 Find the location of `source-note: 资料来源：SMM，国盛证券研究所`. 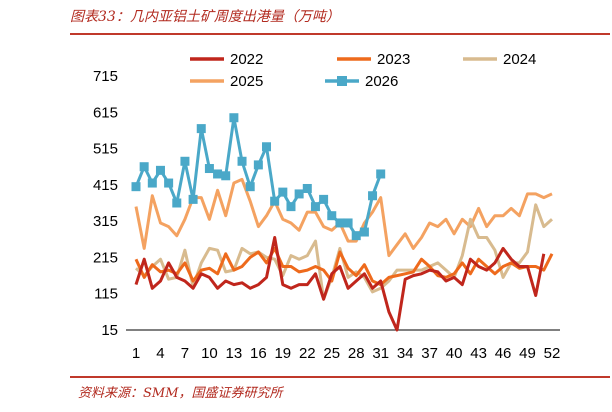

source-note: 资料来源：SMM，国盛证券研究所 is located at coordinates (180, 393).